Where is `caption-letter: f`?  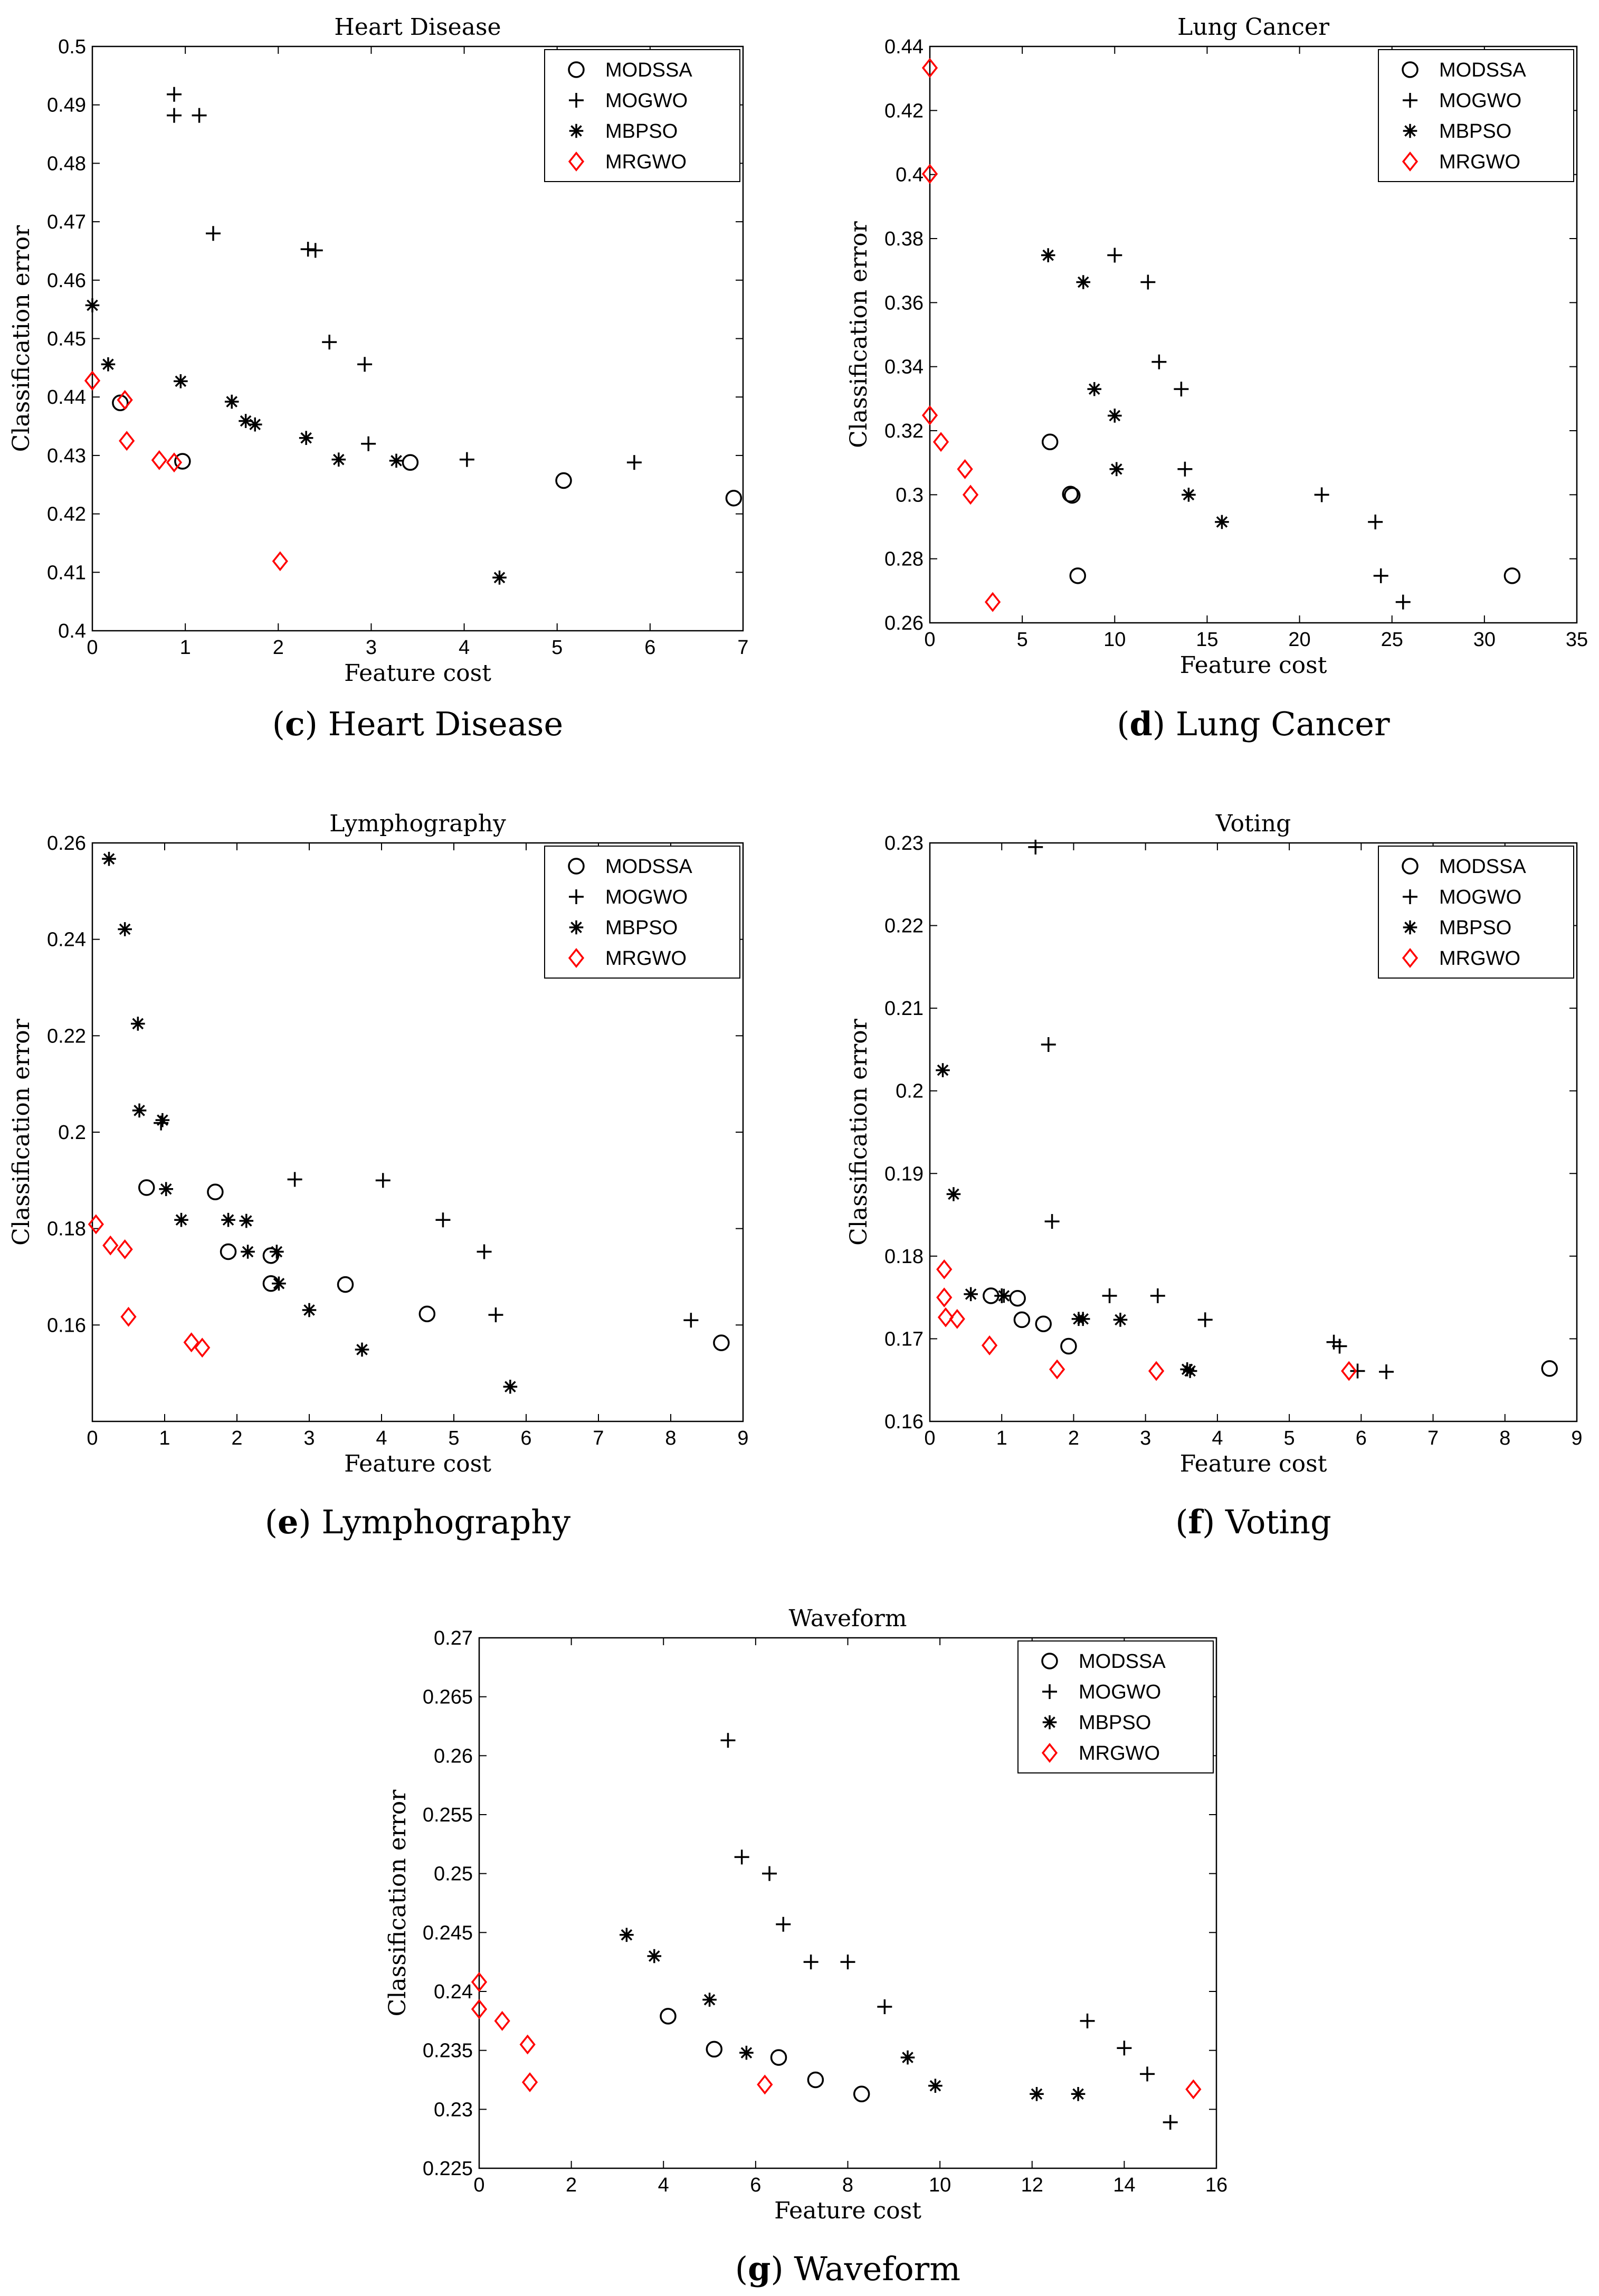 caption-letter: f is located at coordinates (1196, 1522).